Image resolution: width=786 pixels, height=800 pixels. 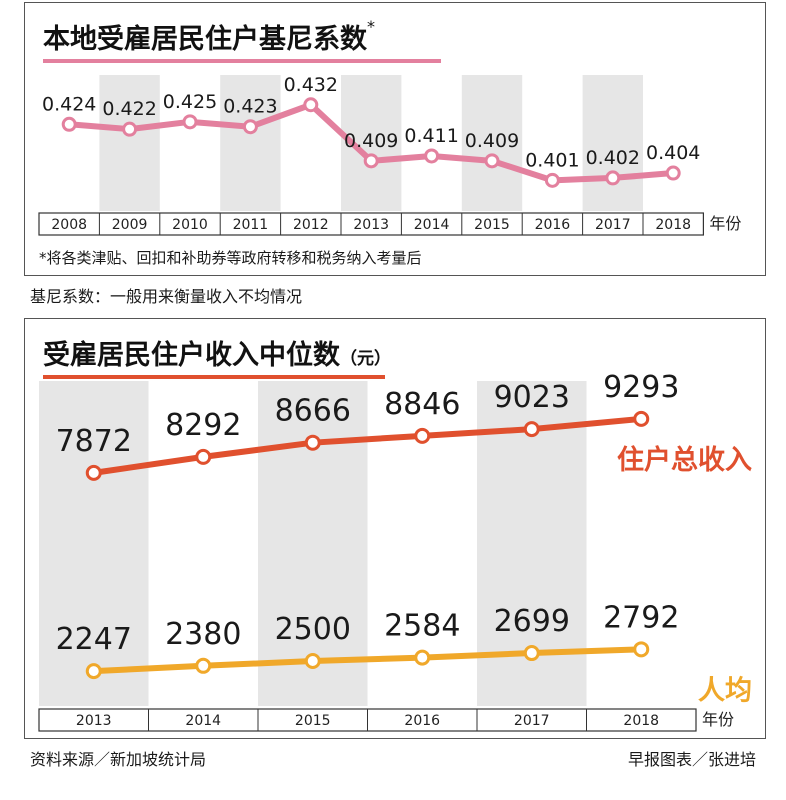 I want to click on per-capita-data-label-2015: 2500, so click(x=313, y=629).